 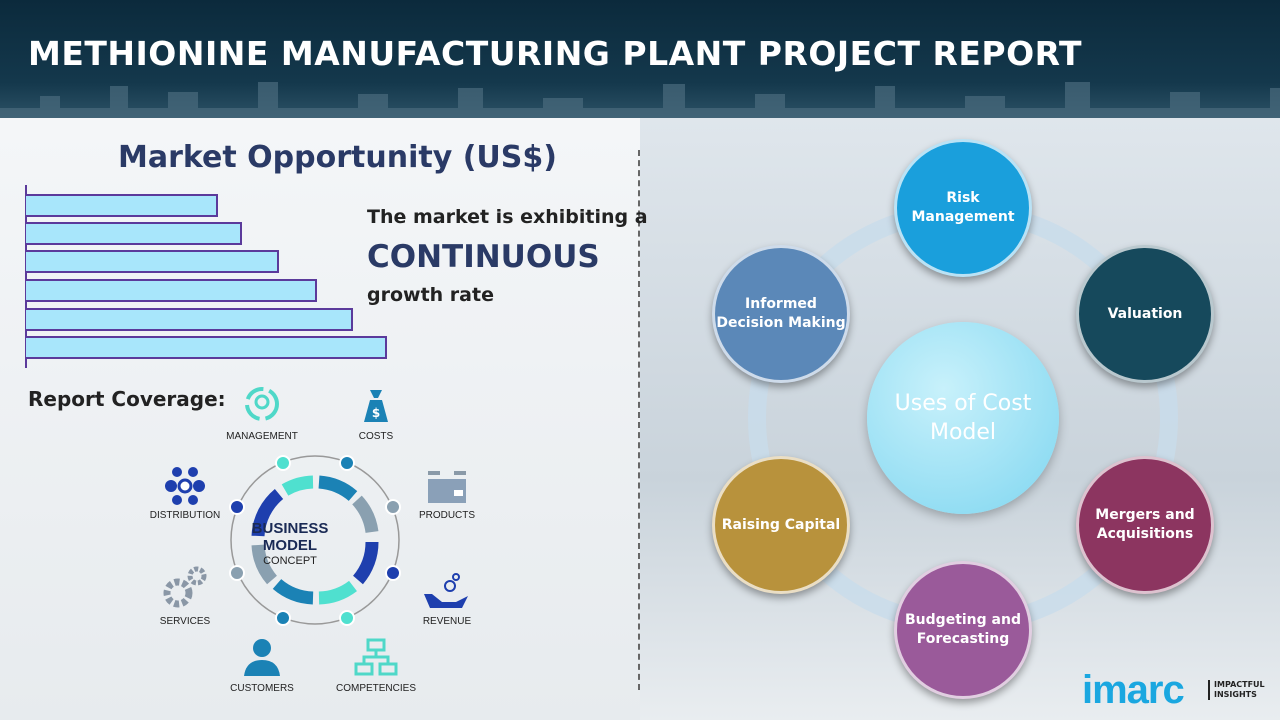 What do you see at coordinates (781, 314) in the screenshot?
I see `use-informed-decision: Informed Decision Making` at bounding box center [781, 314].